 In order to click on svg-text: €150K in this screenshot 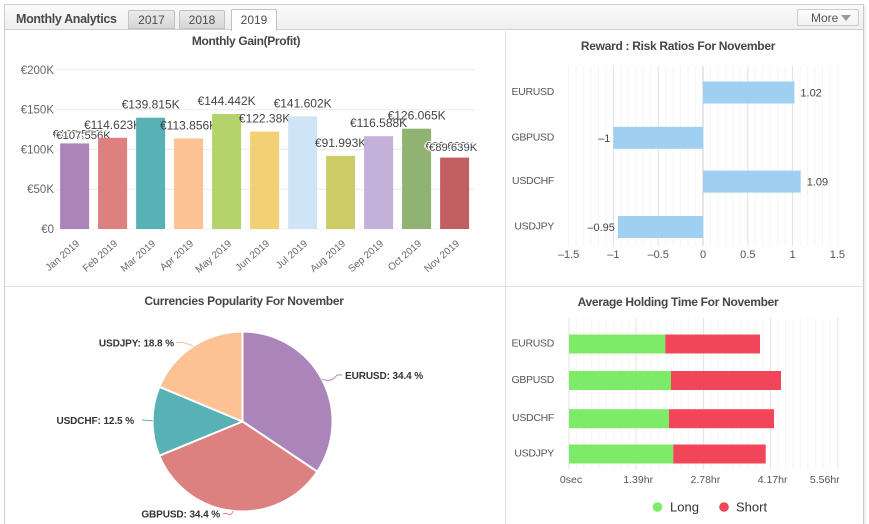, I will do `click(38, 111)`.